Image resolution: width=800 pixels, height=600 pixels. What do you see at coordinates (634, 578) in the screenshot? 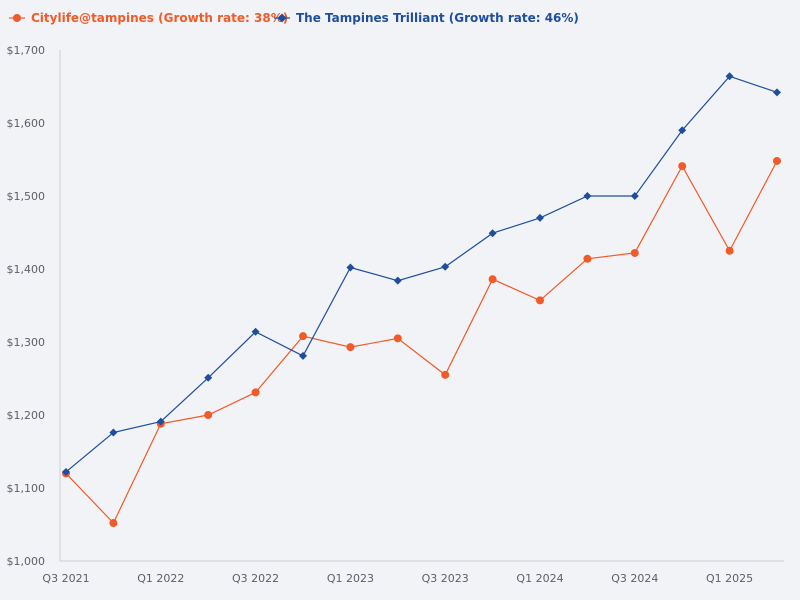
I see `x-tick-label: Q3 2024` at bounding box center [634, 578].